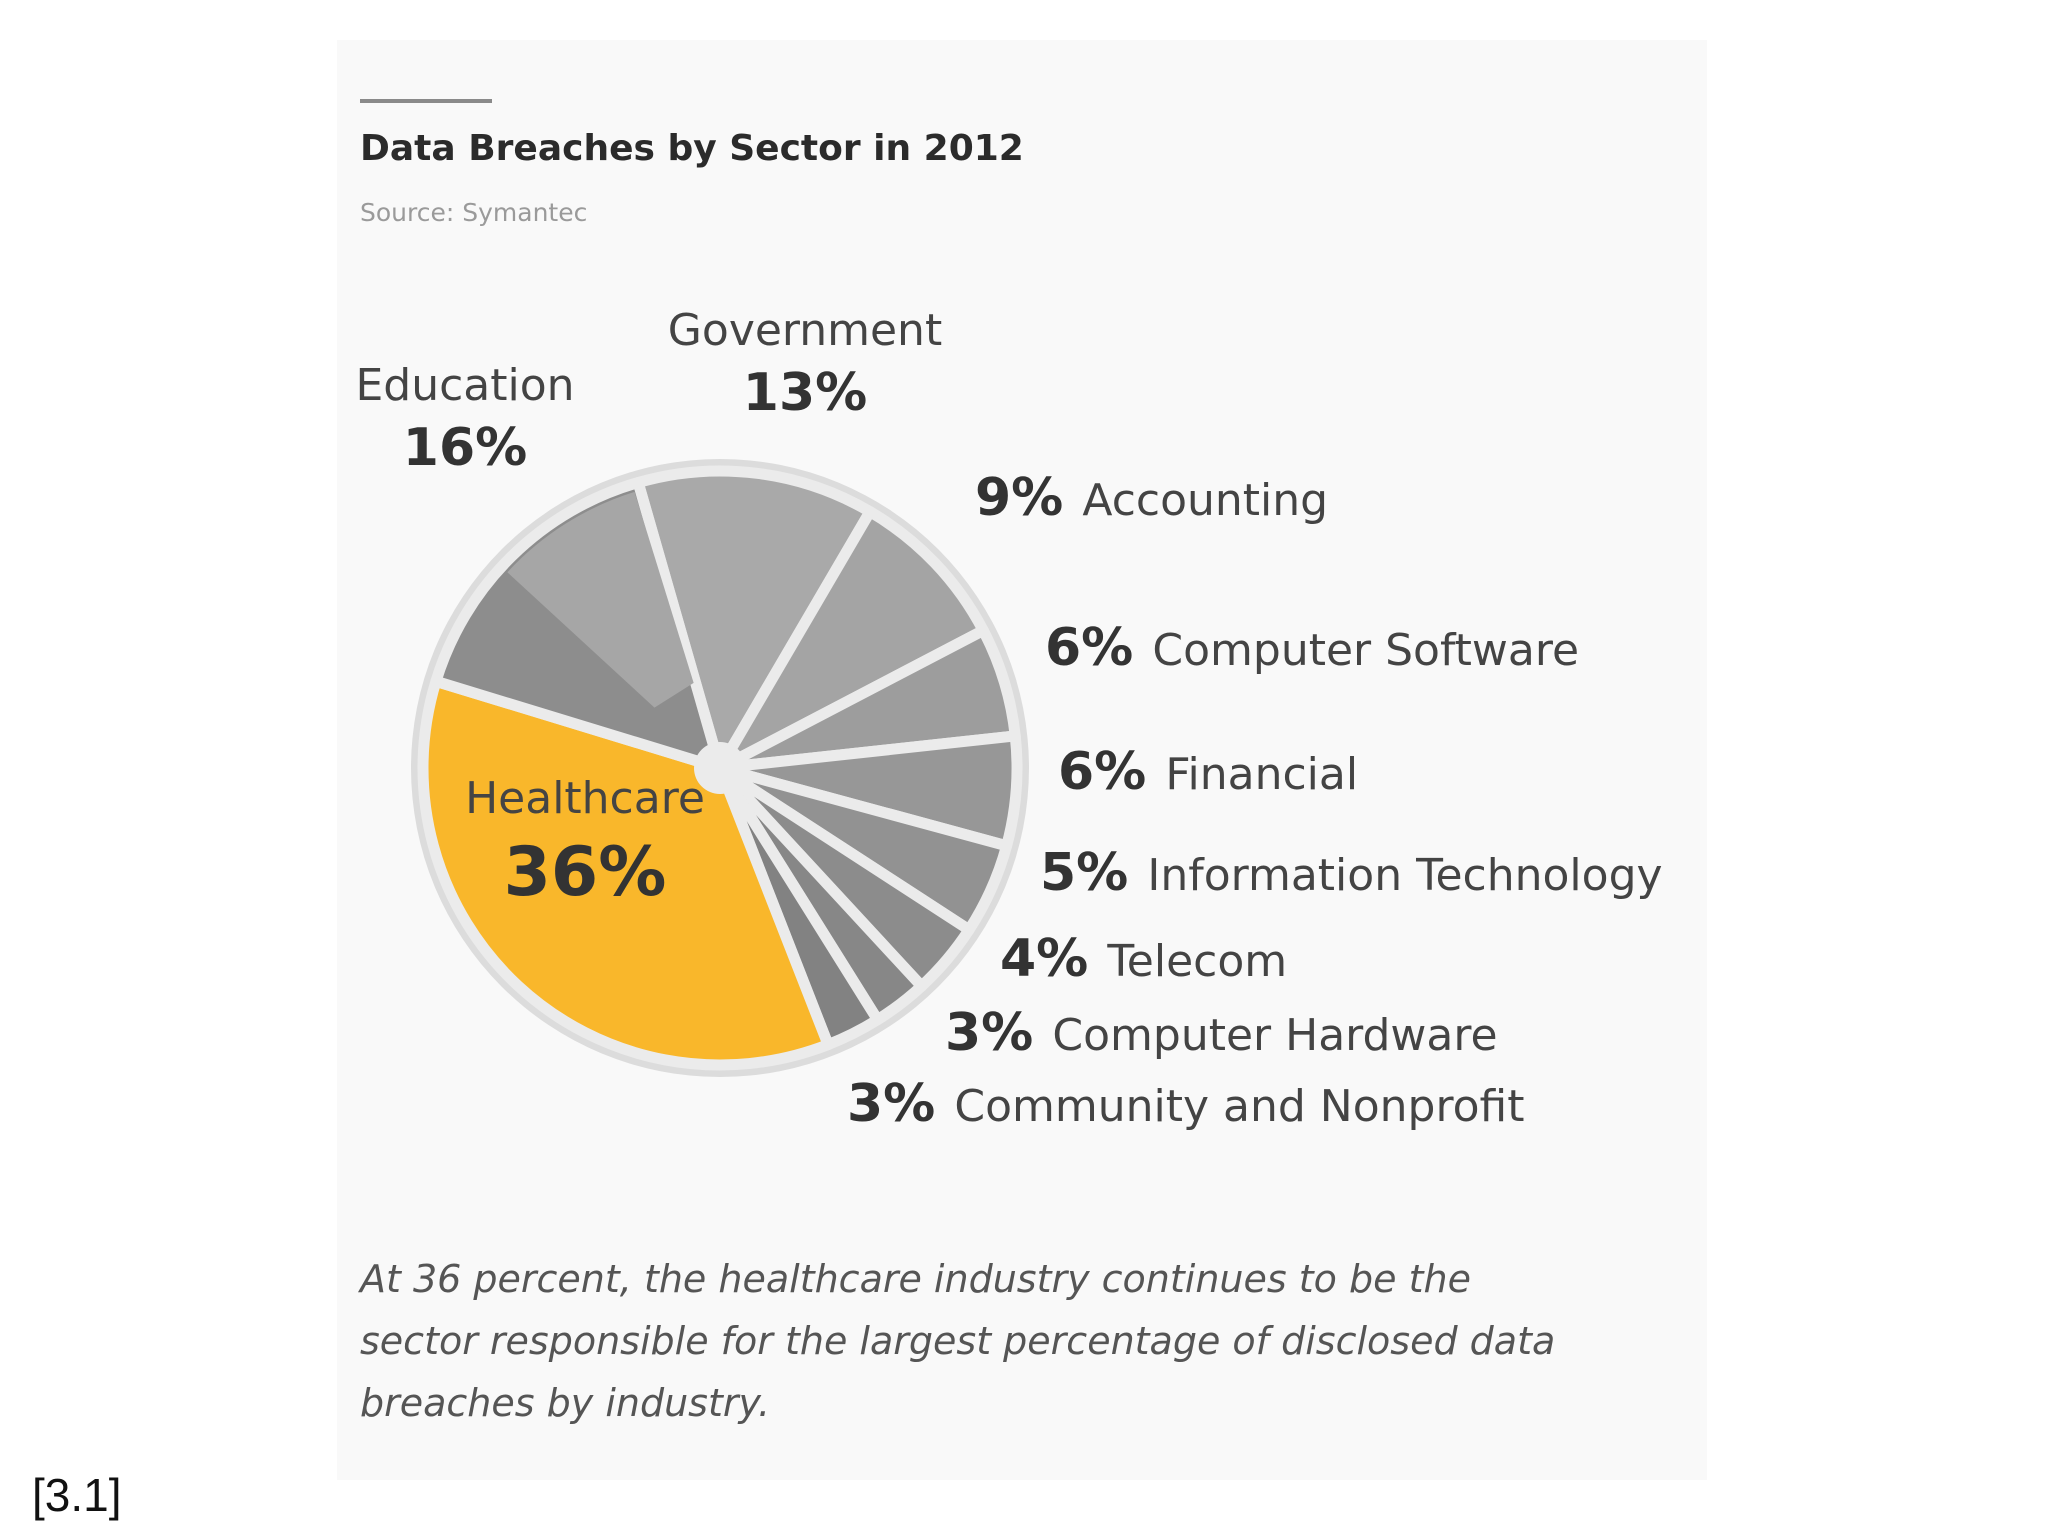 The width and height of the screenshot is (2048, 1536). What do you see at coordinates (1405, 875) in the screenshot?
I see `label-information-technology-name: Information Technology` at bounding box center [1405, 875].